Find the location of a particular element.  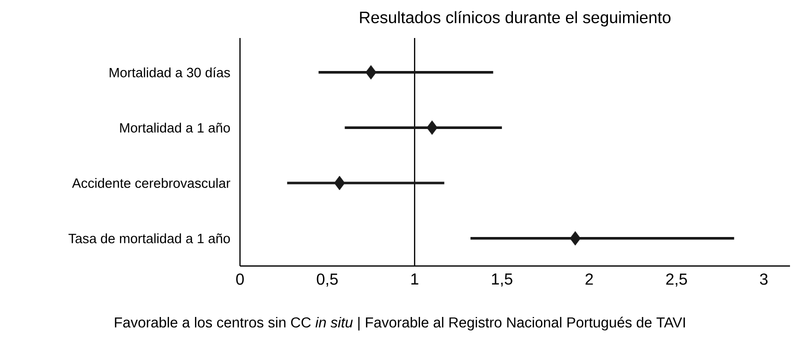

x-tick-label: 1 is located at coordinates (414, 279).